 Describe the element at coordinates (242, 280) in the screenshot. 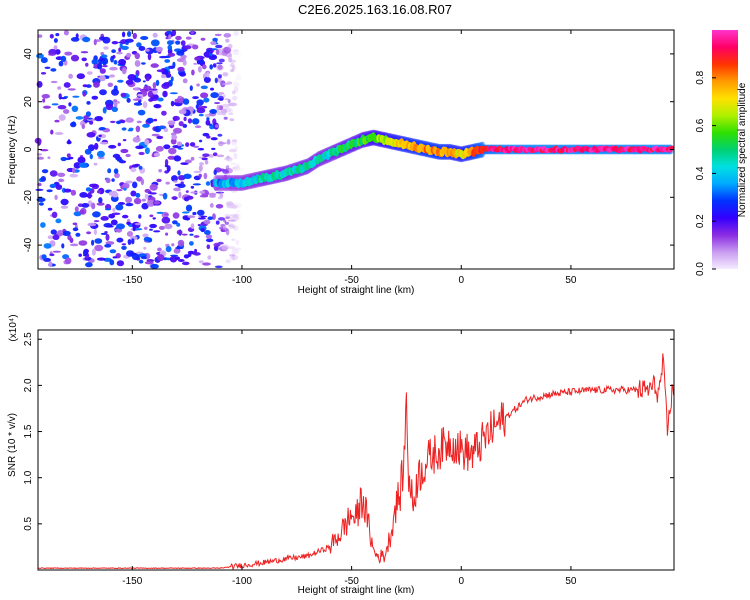

I see `spectrogram-x-tick-label: -100` at that location.